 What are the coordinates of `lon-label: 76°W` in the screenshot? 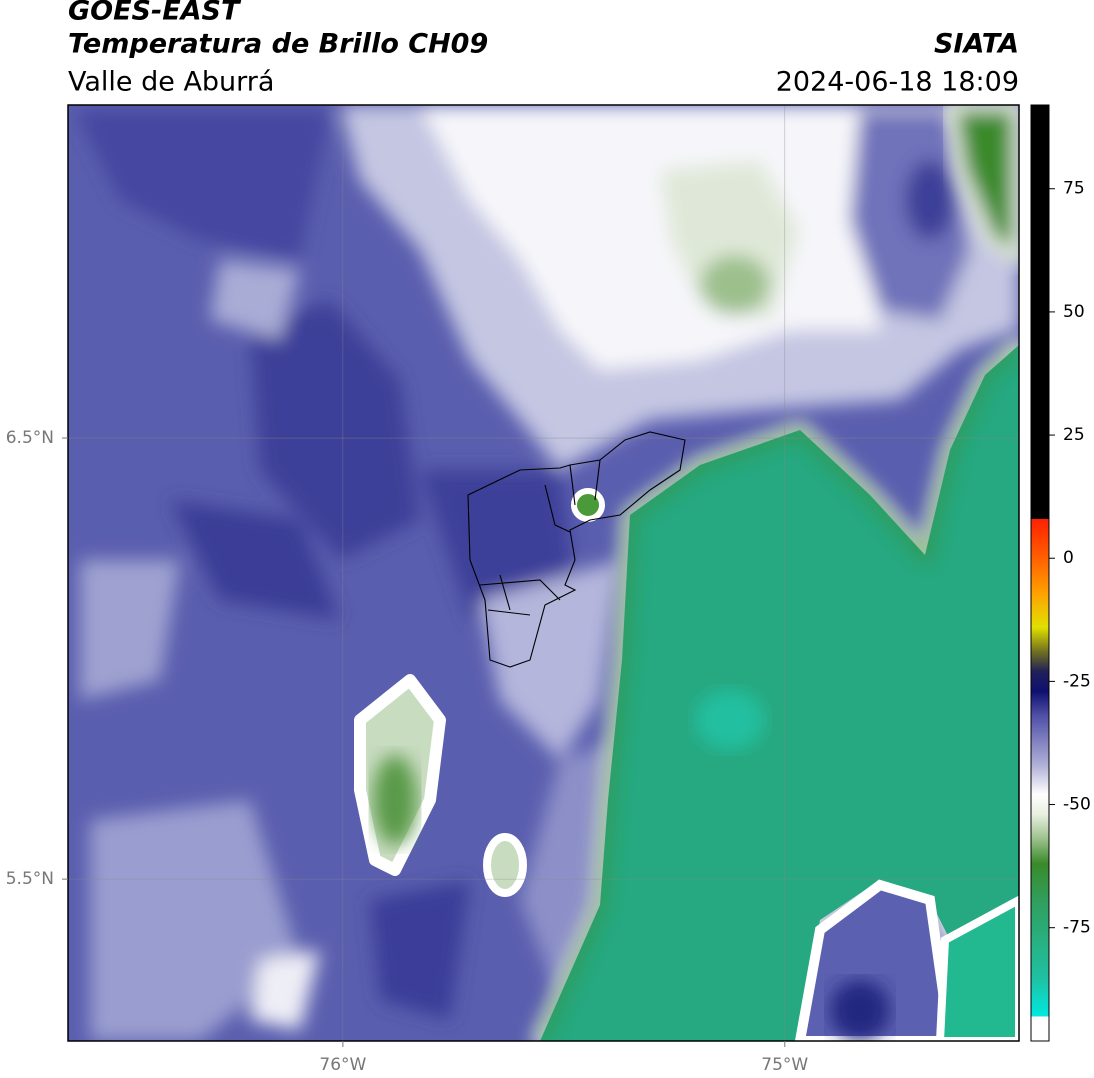 It's located at (342, 1065).